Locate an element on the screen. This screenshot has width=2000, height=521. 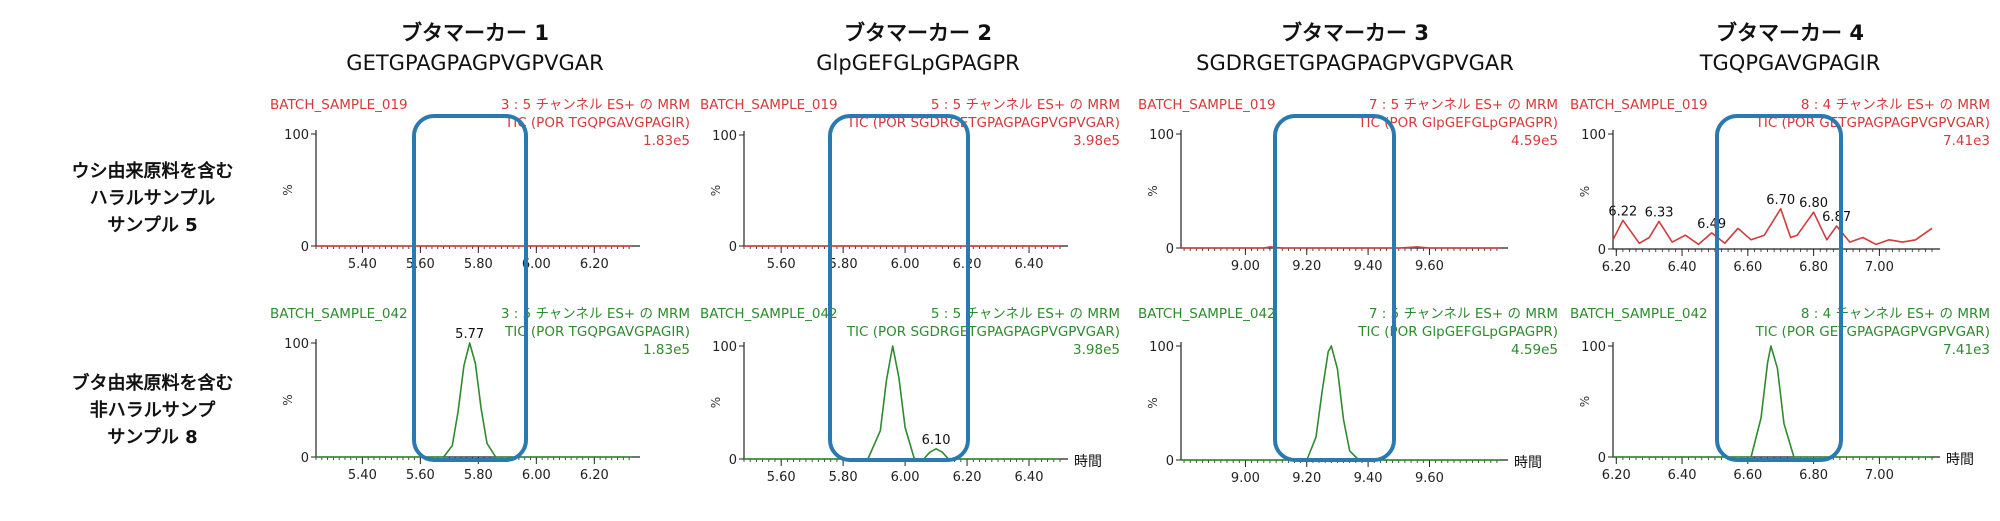
row-label-halal: ウシ由来原料を含む ハラルサンプル サンプル 5 is located at coordinates (152, 198).